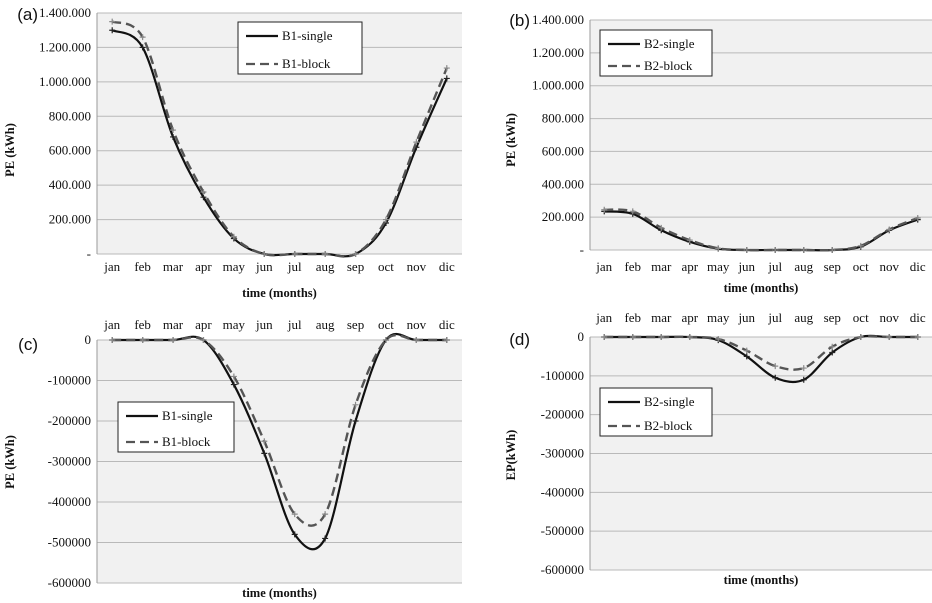  What do you see at coordinates (69, 461) in the screenshot?
I see `y-tick-label: -300000` at bounding box center [69, 461].